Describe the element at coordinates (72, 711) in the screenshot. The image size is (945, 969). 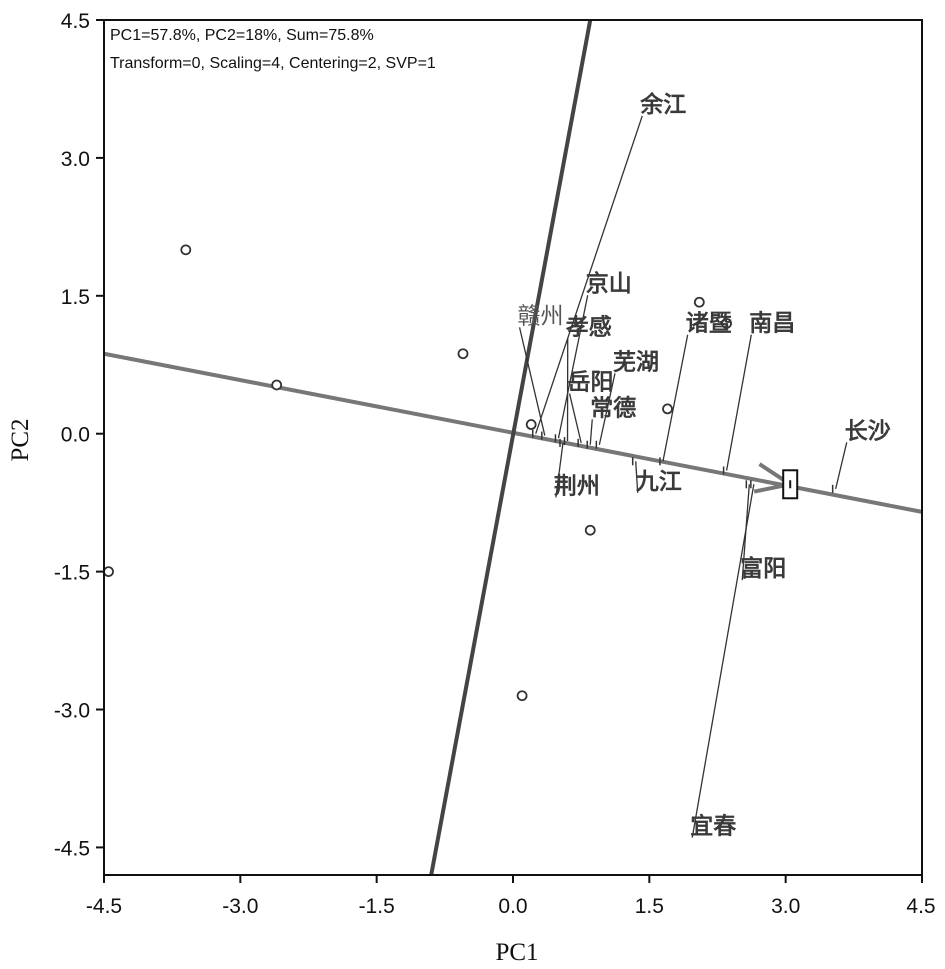
I see `y-tick-label: -3.0` at that location.